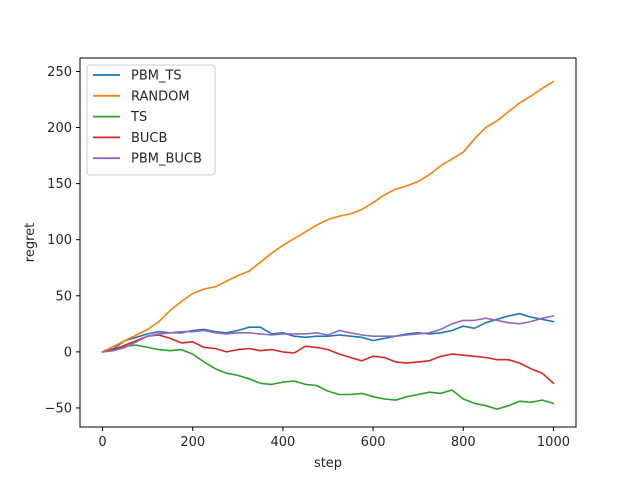 The image size is (640, 480). What do you see at coordinates (334, 438) in the screenshot?
I see `x-axis-ticks: 0 200 400 600 800 1000` at bounding box center [334, 438].